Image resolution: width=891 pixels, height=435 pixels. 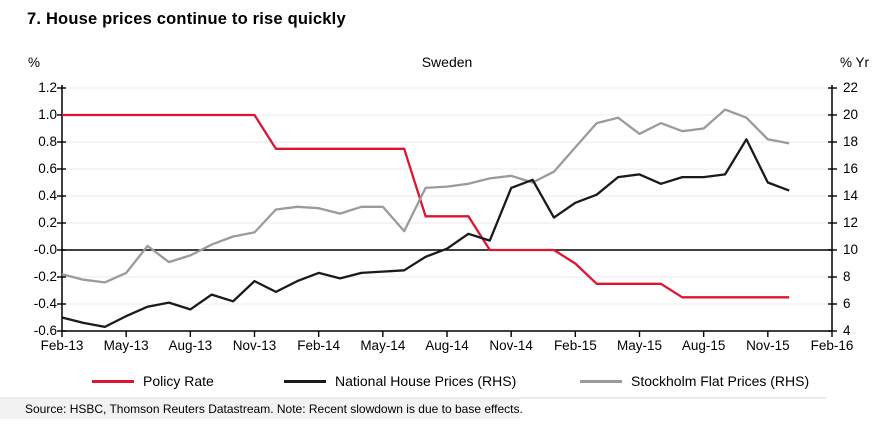 I want to click on legend-item: Stockholm Flat Prices (RHS), so click(x=694, y=381).